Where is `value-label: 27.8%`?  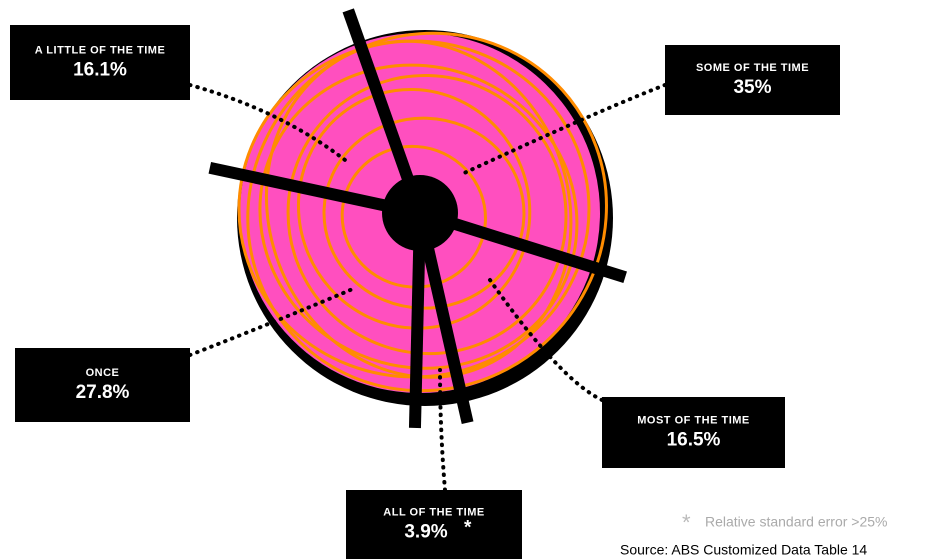 value-label: 27.8% is located at coordinates (103, 392).